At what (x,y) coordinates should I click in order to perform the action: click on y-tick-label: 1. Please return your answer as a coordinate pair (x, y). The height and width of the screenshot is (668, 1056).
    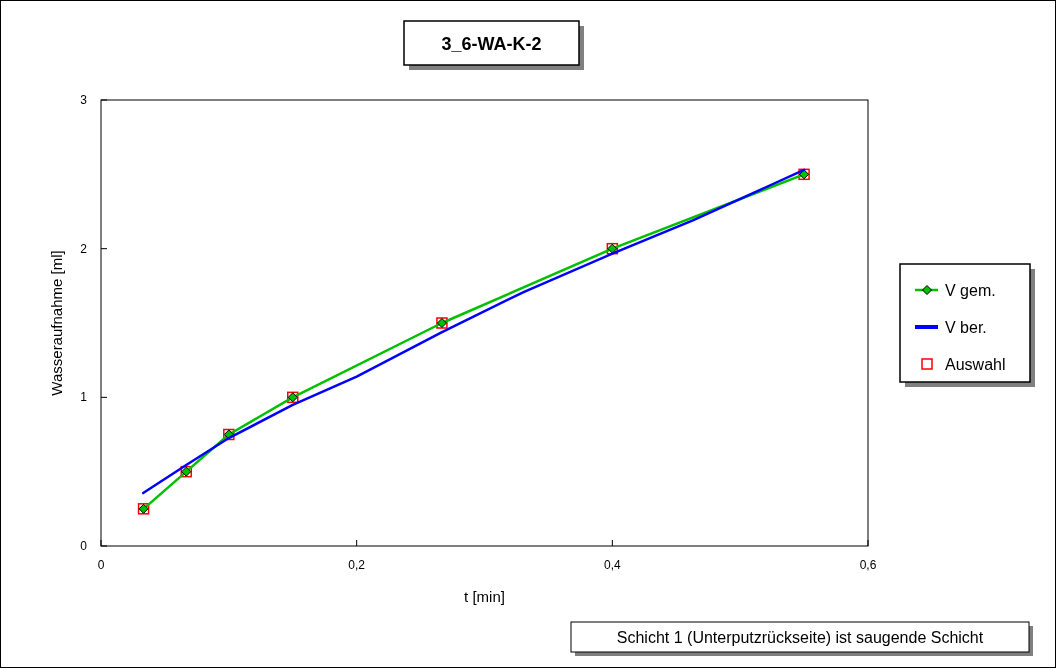
    Looking at the image, I should click on (84, 397).